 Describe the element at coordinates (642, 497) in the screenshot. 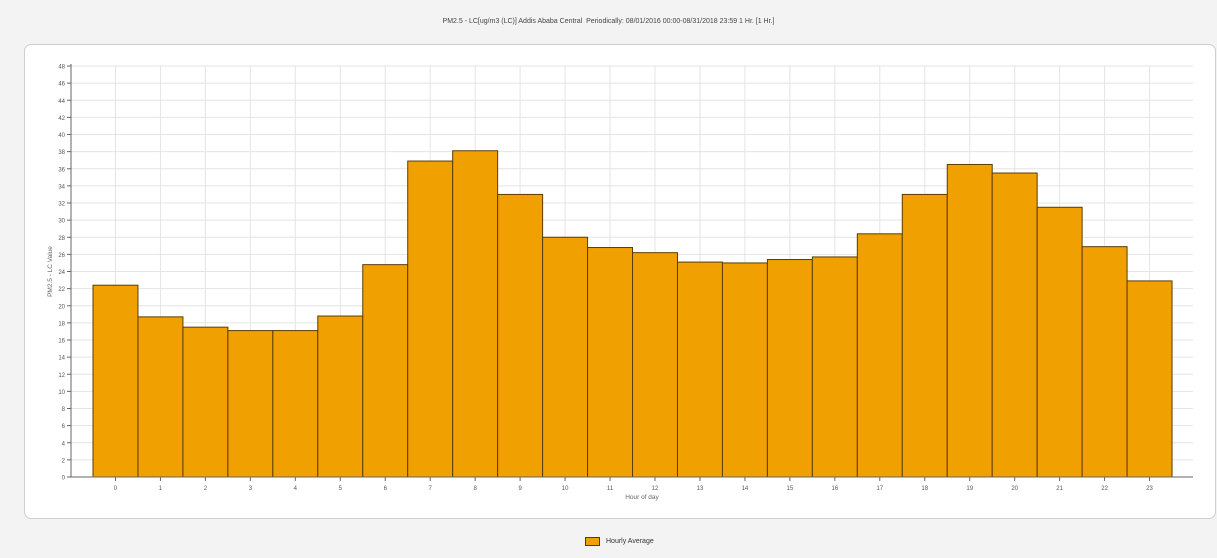

I see `x-axis-label: Hour of day` at that location.